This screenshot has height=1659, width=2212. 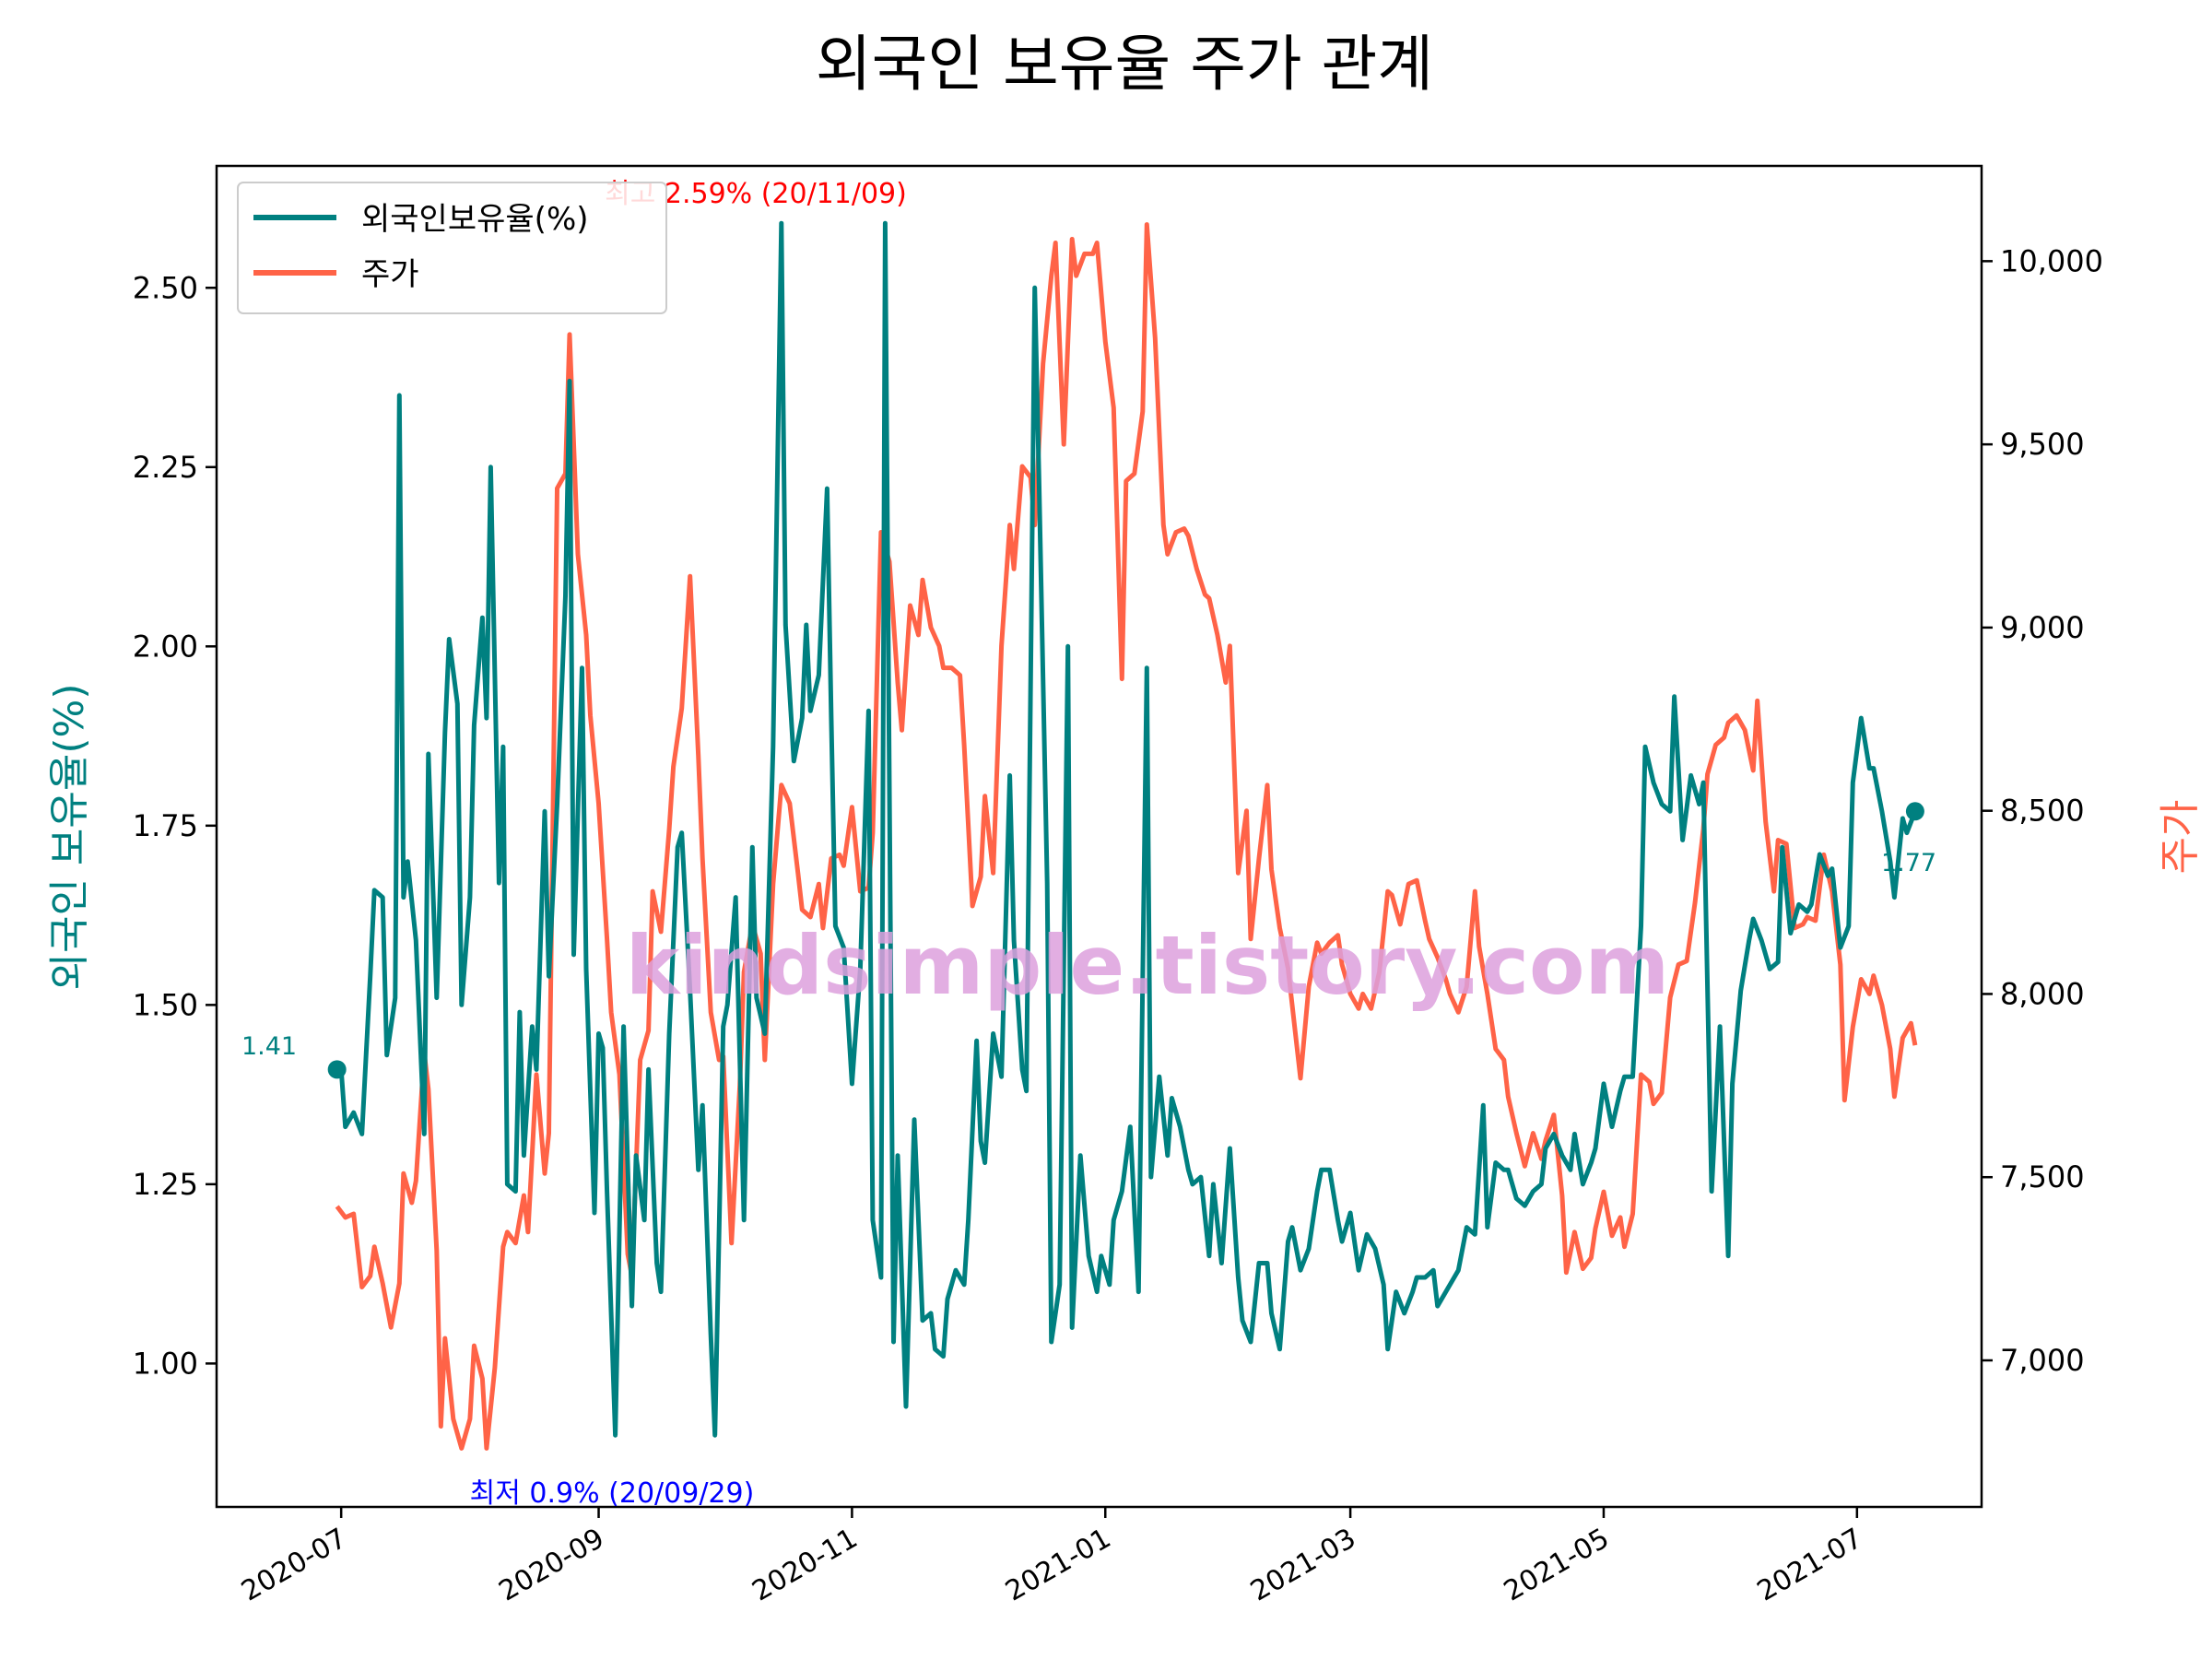 I want to click on y-right-tick-label: 8,500, so click(x=2042, y=811).